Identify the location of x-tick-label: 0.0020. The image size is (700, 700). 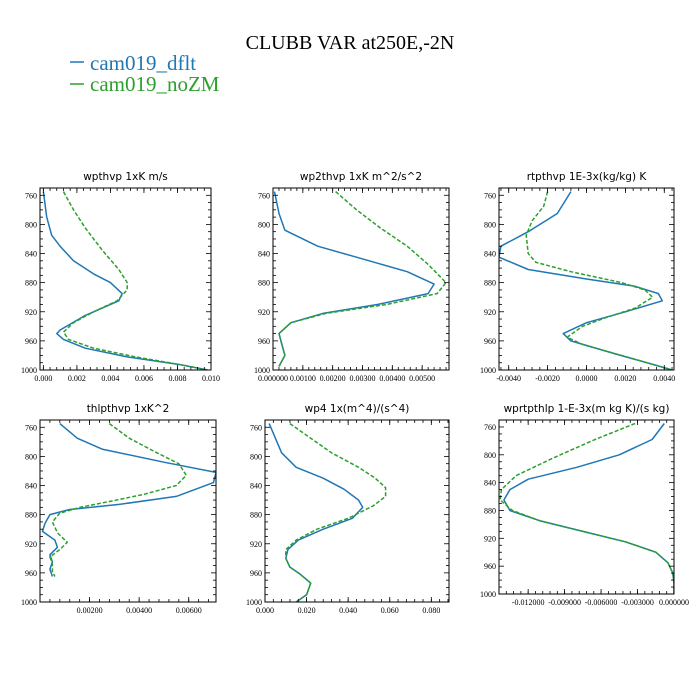
(625, 378).